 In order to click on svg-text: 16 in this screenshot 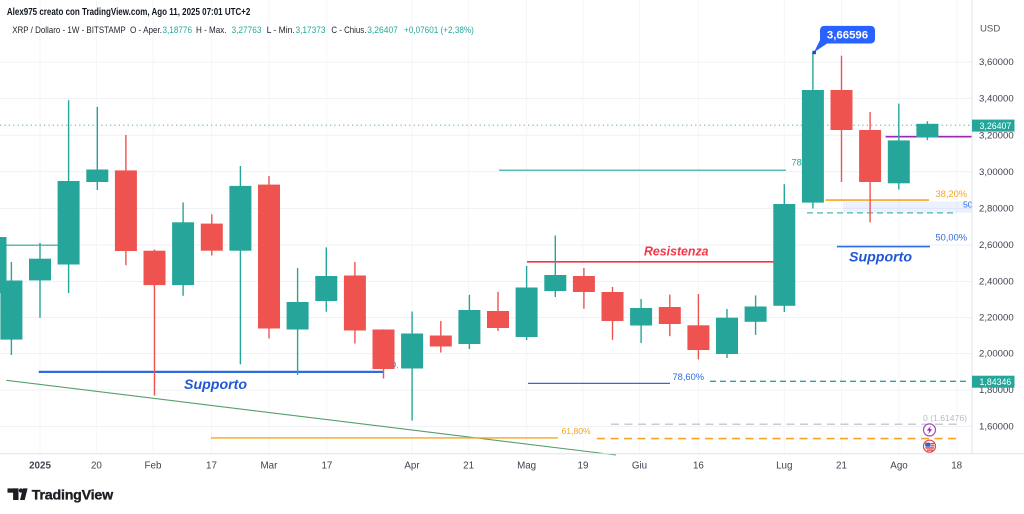, I will do `click(698, 465)`.